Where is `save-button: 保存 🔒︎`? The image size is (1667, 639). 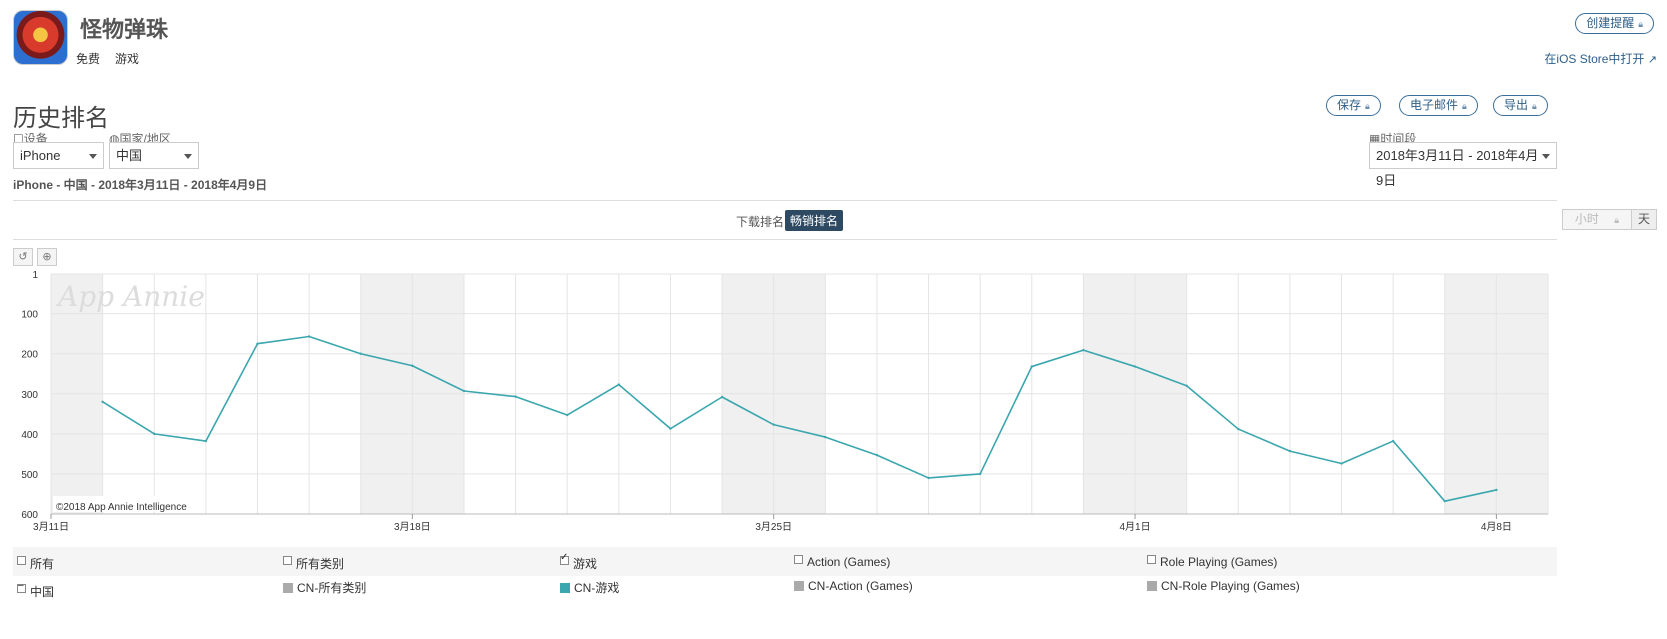
save-button: 保存 🔒︎ is located at coordinates (1353, 105).